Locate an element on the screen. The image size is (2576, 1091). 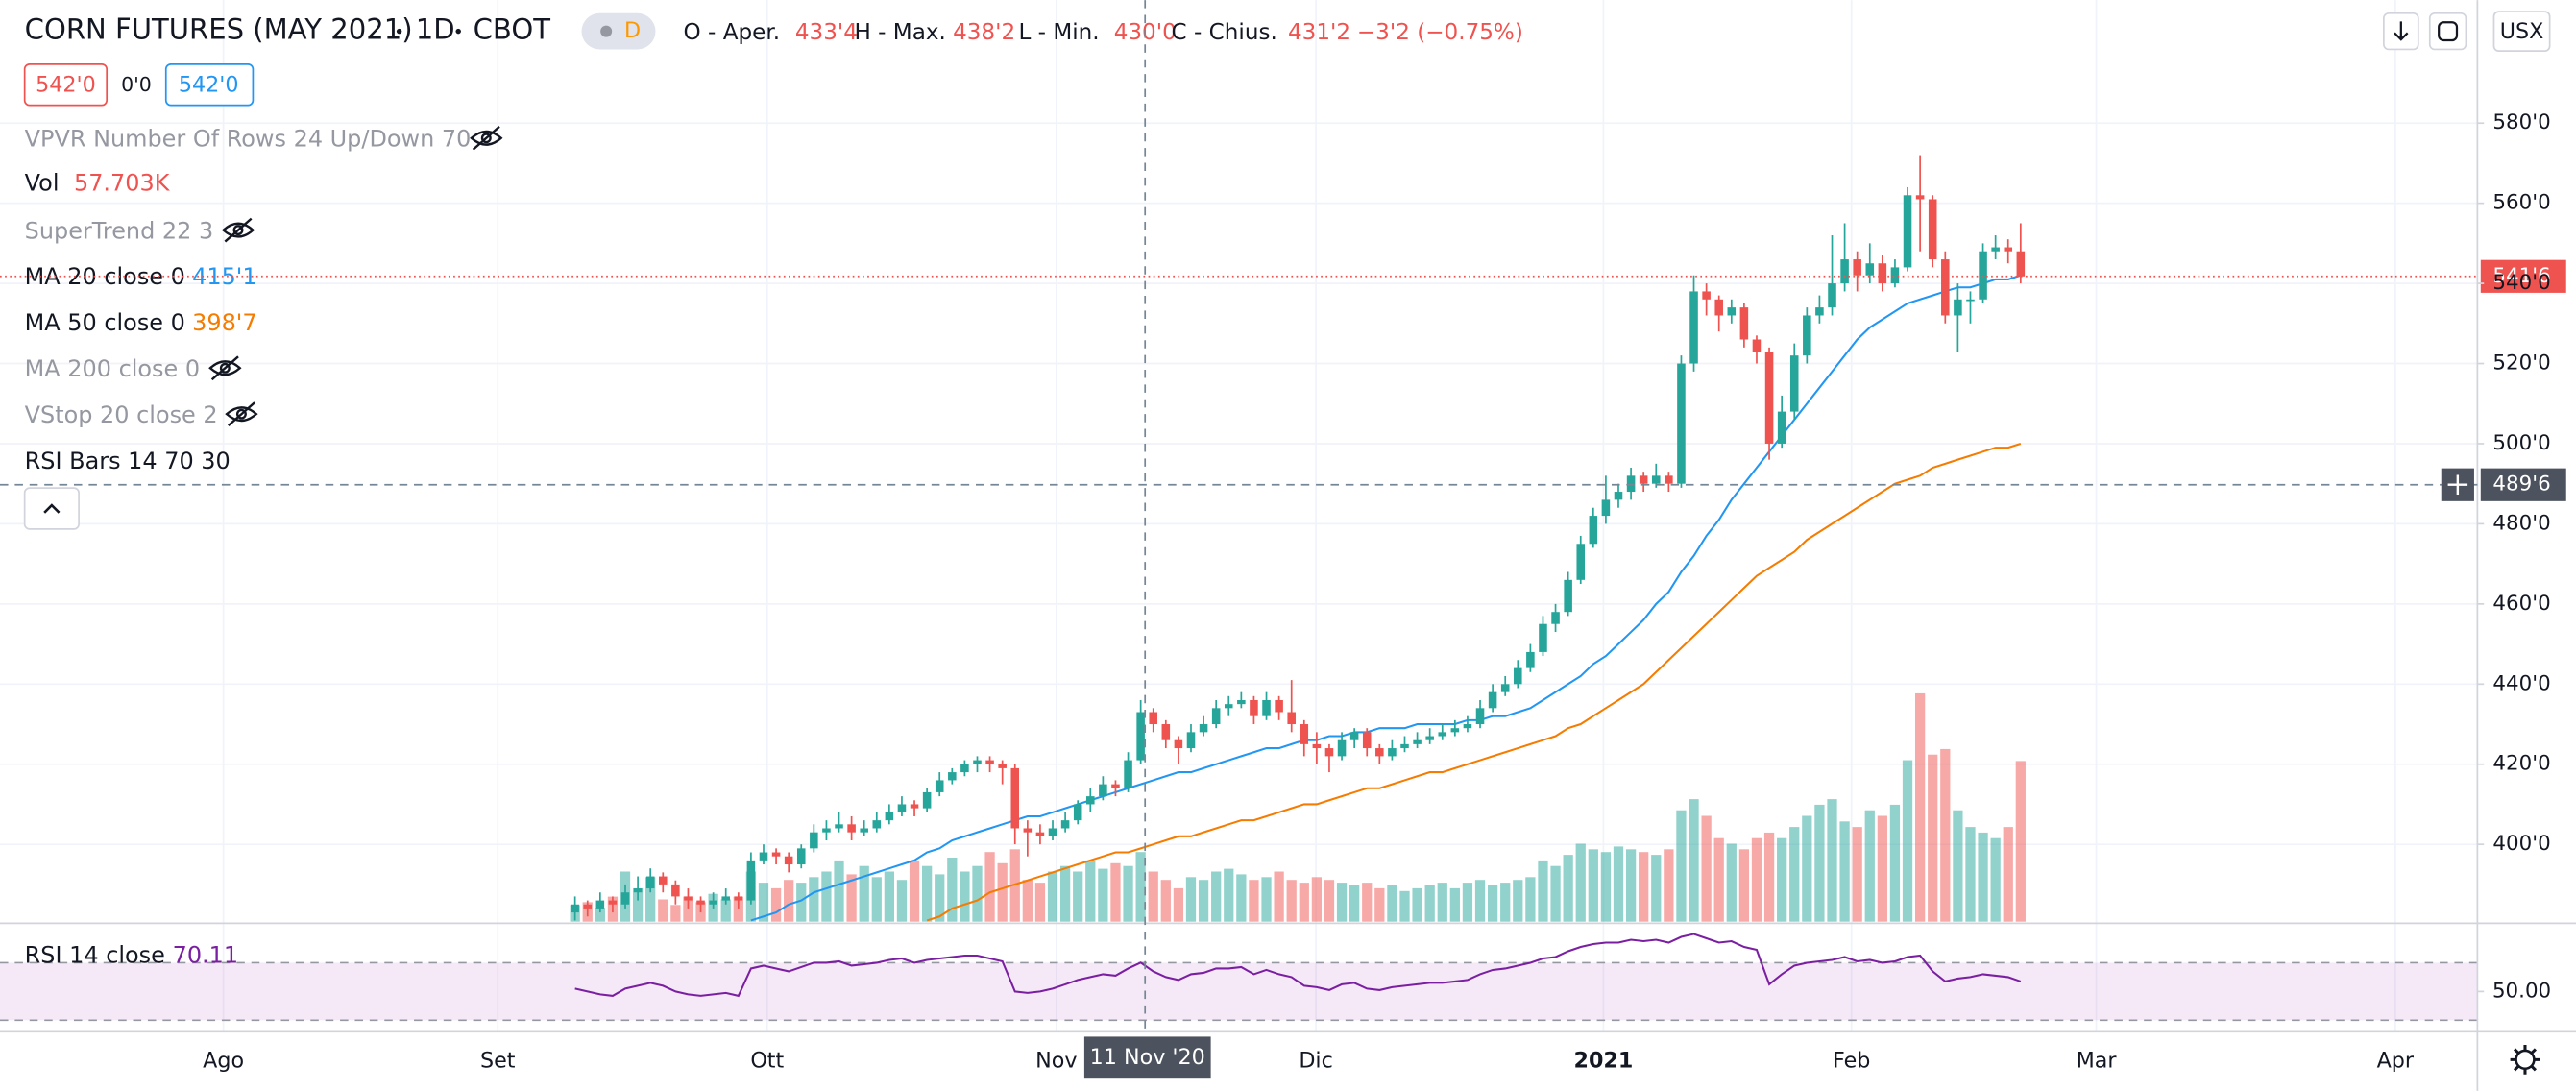
symbol-title: CORN FUTURES (MAY 2021) is located at coordinates (219, 29).